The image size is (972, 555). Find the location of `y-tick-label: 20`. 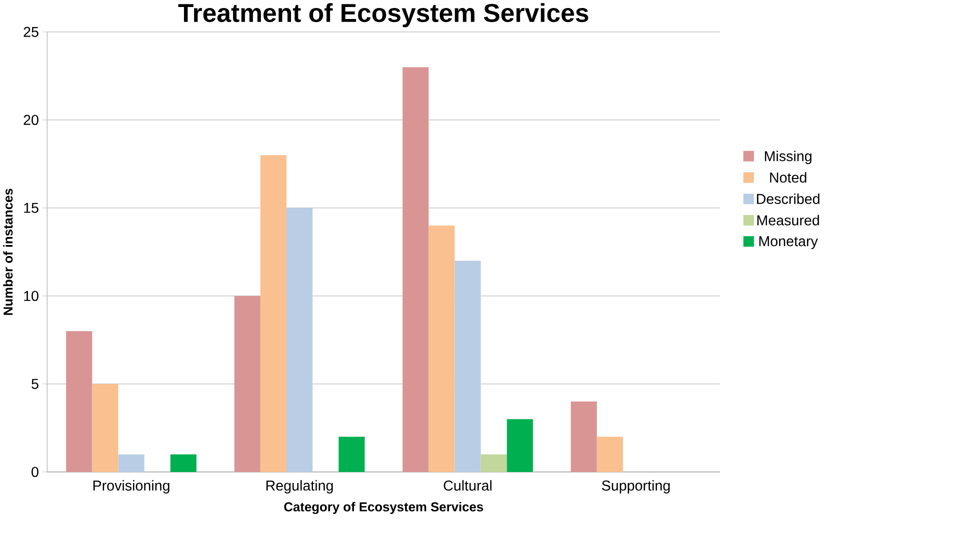

y-tick-label: 20 is located at coordinates (31, 119).